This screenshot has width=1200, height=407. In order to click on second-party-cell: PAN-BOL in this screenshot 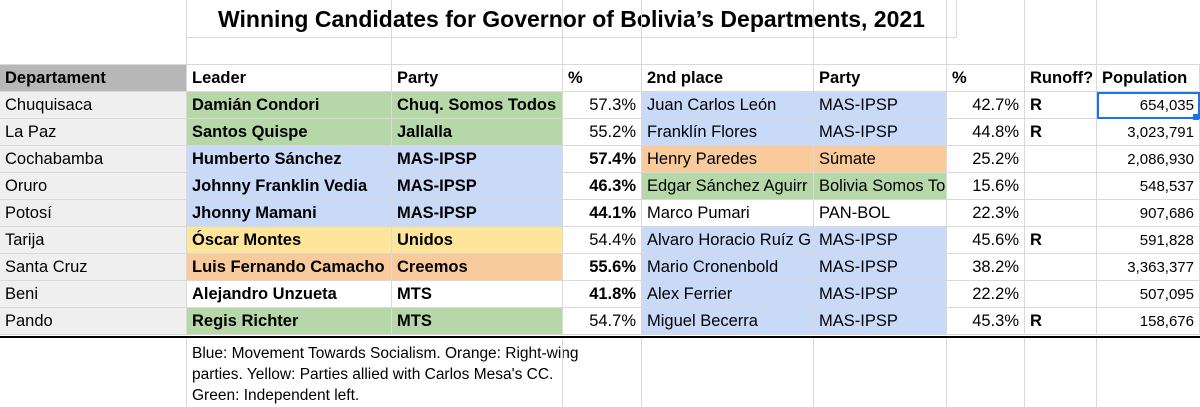, I will do `click(880, 213)`.